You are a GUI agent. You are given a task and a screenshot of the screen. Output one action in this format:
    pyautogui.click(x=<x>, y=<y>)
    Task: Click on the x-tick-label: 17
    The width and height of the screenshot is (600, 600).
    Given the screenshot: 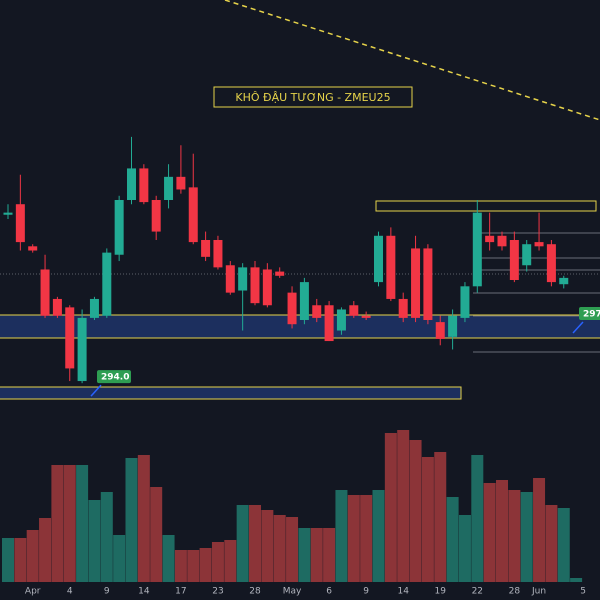 What is the action you would take?
    pyautogui.click(x=180, y=592)
    